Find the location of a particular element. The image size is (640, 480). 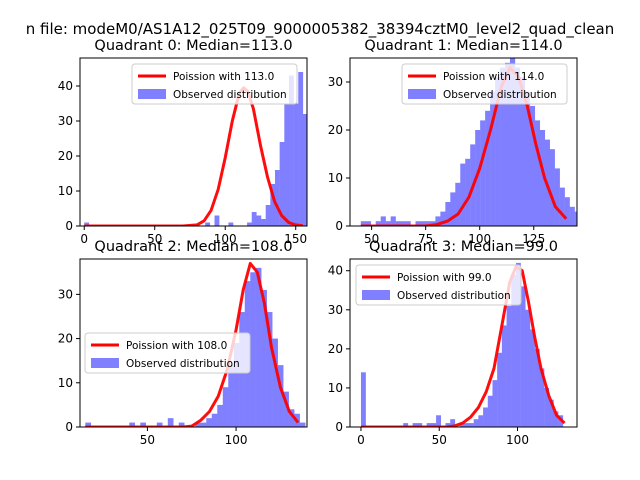

legend: Poission with 113.0 Observed distribution is located at coordinates (214, 84).